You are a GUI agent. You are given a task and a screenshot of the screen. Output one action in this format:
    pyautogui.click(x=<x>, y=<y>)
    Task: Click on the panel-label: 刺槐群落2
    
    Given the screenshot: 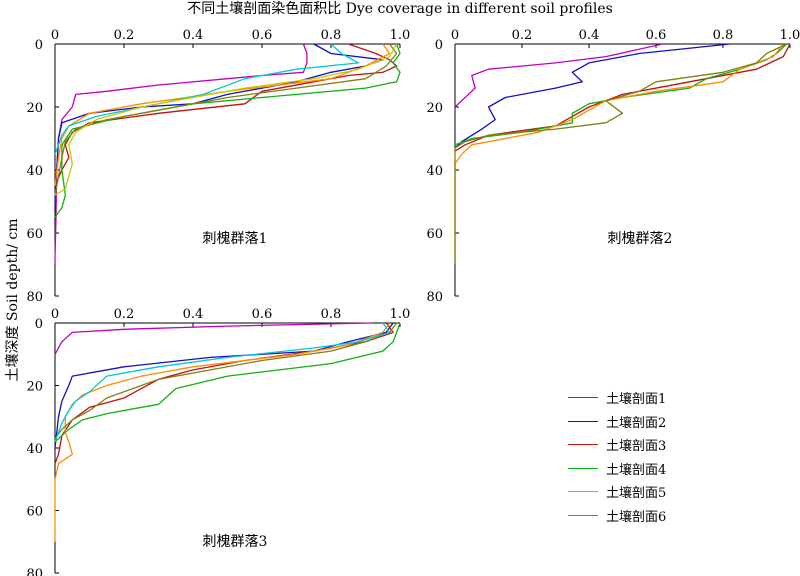 What is the action you would take?
    pyautogui.click(x=640, y=239)
    